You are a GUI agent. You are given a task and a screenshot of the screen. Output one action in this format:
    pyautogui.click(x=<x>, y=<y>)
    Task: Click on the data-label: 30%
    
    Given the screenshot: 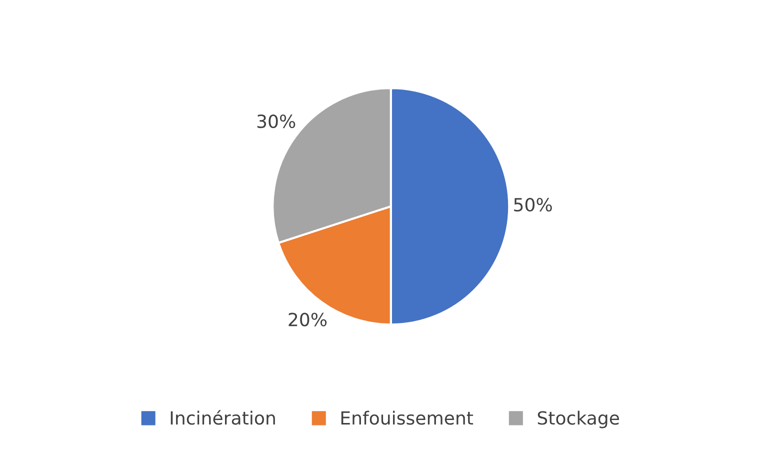 What is the action you would take?
    pyautogui.click(x=276, y=121)
    